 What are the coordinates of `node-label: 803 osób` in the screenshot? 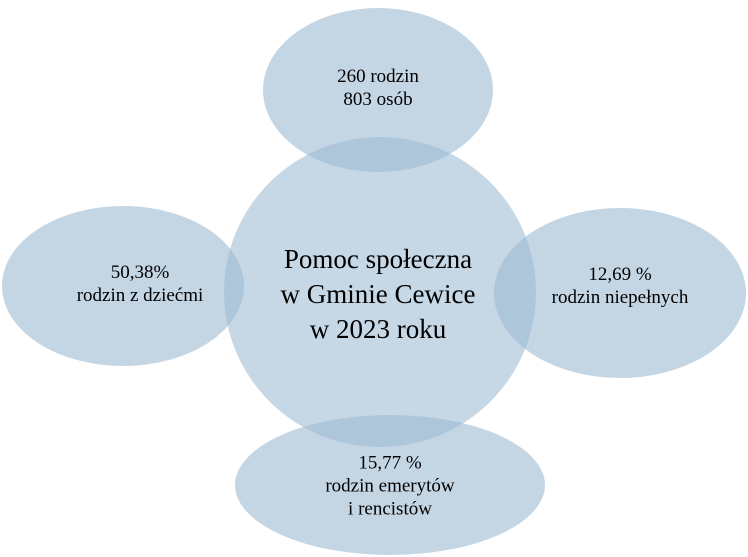 It's located at (377, 99).